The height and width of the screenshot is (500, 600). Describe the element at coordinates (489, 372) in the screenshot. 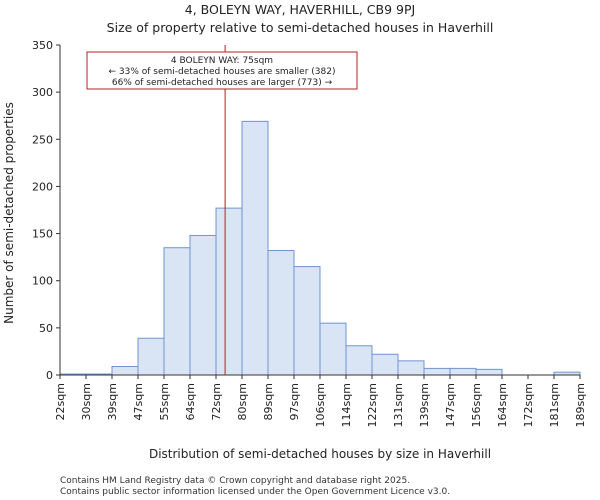

I see `bar-156sqm` at that location.